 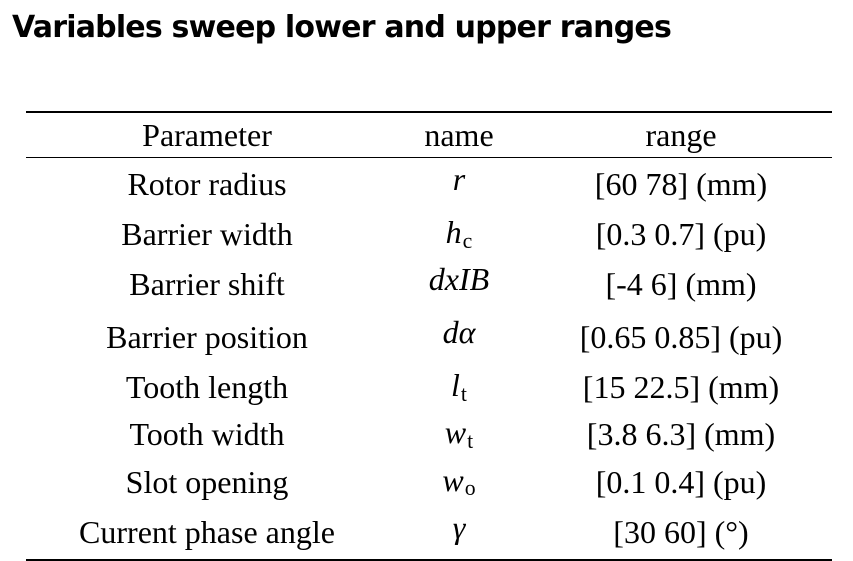 I want to click on table-row: Slot opening wo [0.1 0.4] (pu), so click(x=429, y=482).